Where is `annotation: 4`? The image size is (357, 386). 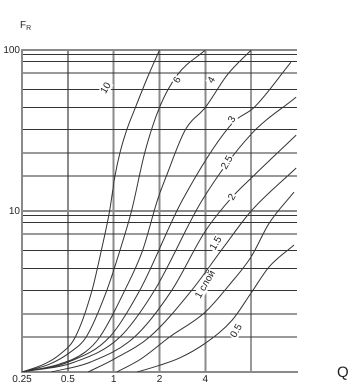 annotation: 4 is located at coordinates (212, 80).